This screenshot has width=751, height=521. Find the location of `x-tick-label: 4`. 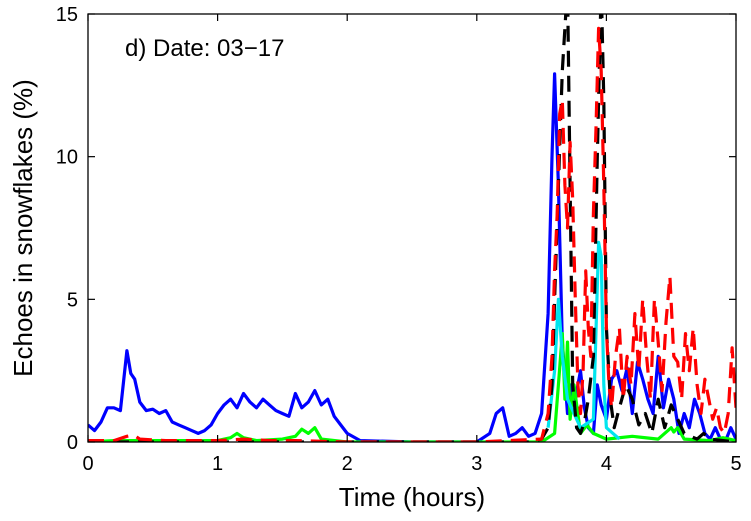

x-tick-label: 4 is located at coordinates (606, 464).